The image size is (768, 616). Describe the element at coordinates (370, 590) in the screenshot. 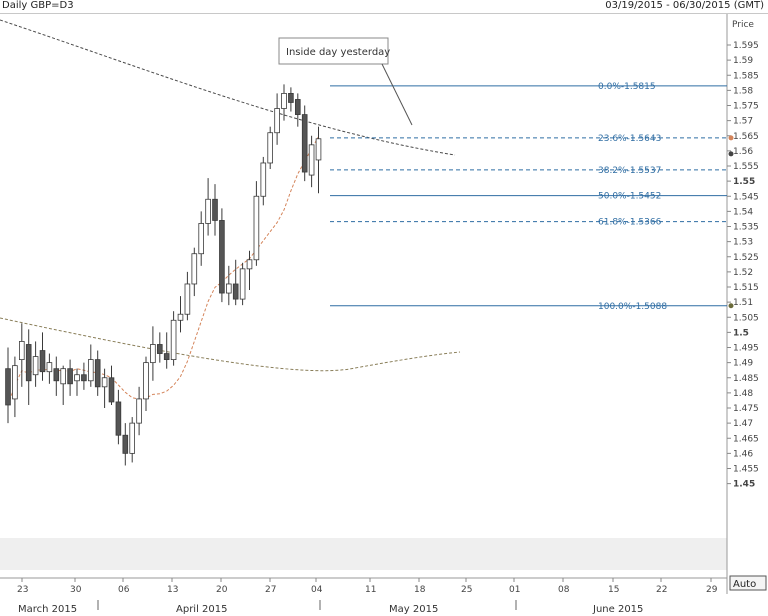

I see `x-tick-label: 11` at that location.